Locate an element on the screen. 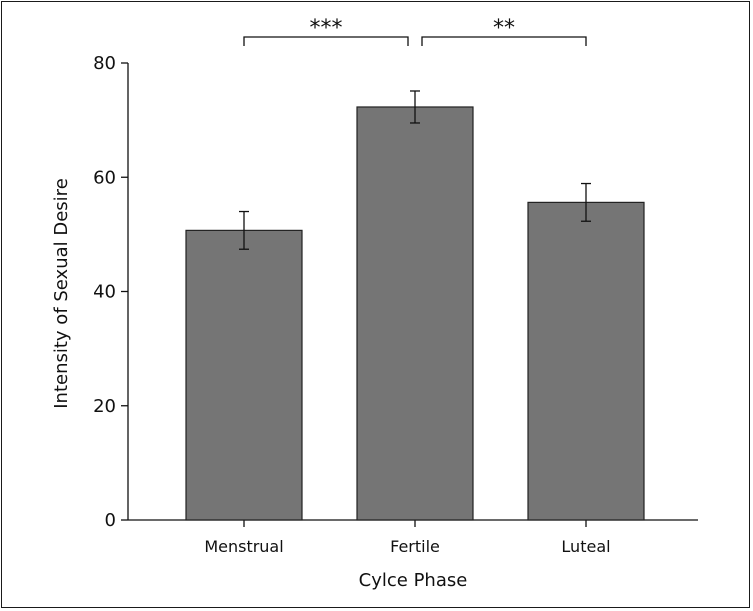 The width and height of the screenshot is (753, 611). bar-luteal is located at coordinates (586, 361).